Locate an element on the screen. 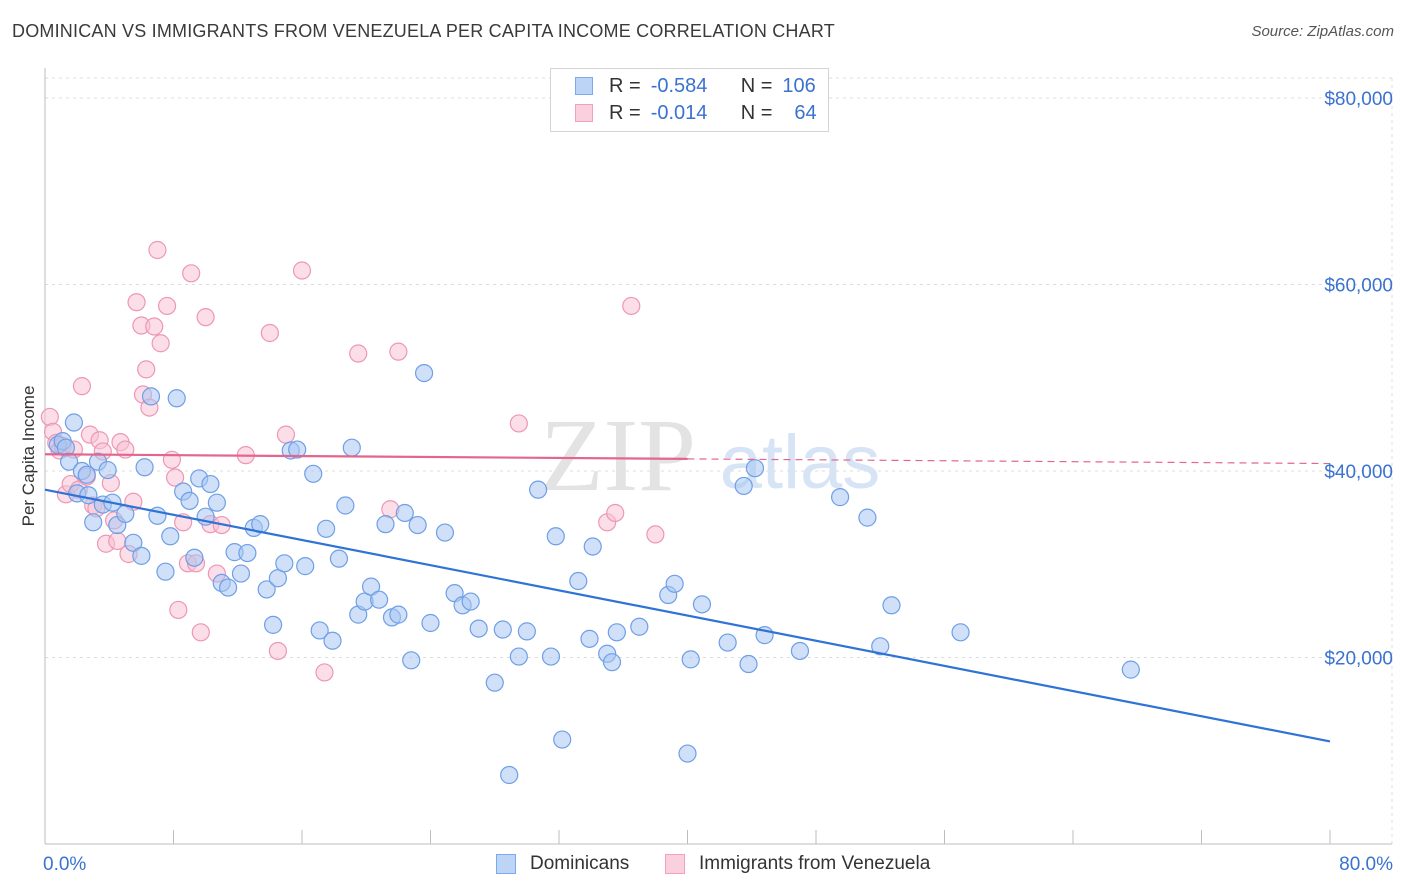 The width and height of the screenshot is (1406, 892). y-tick-label: $60,000 is located at coordinates (1358, 286).